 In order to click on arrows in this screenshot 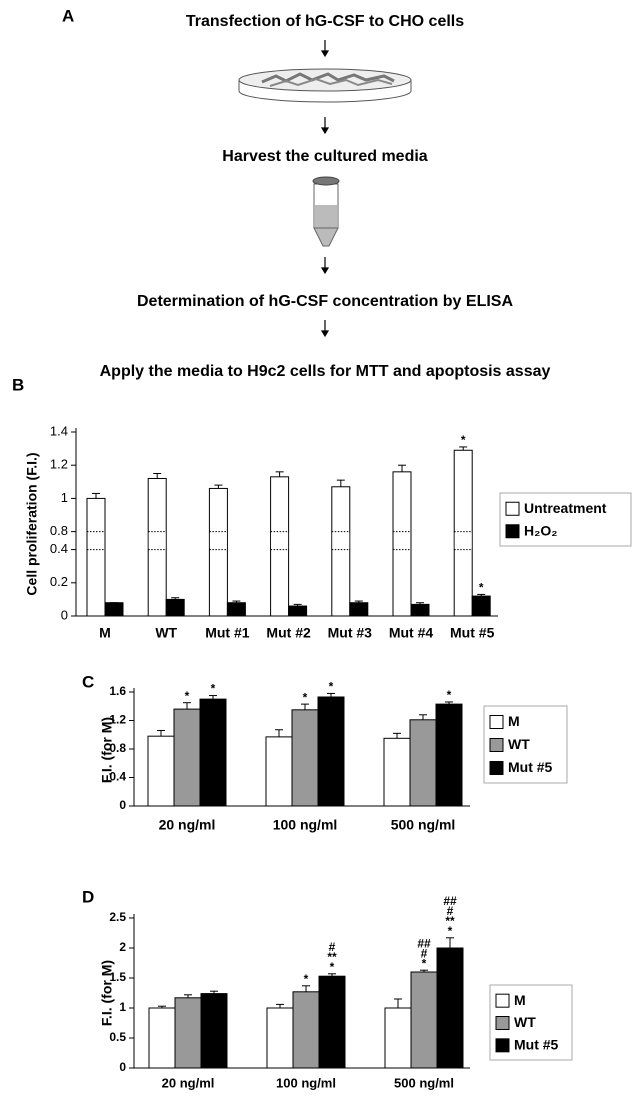, I will do `click(325, 189)`.